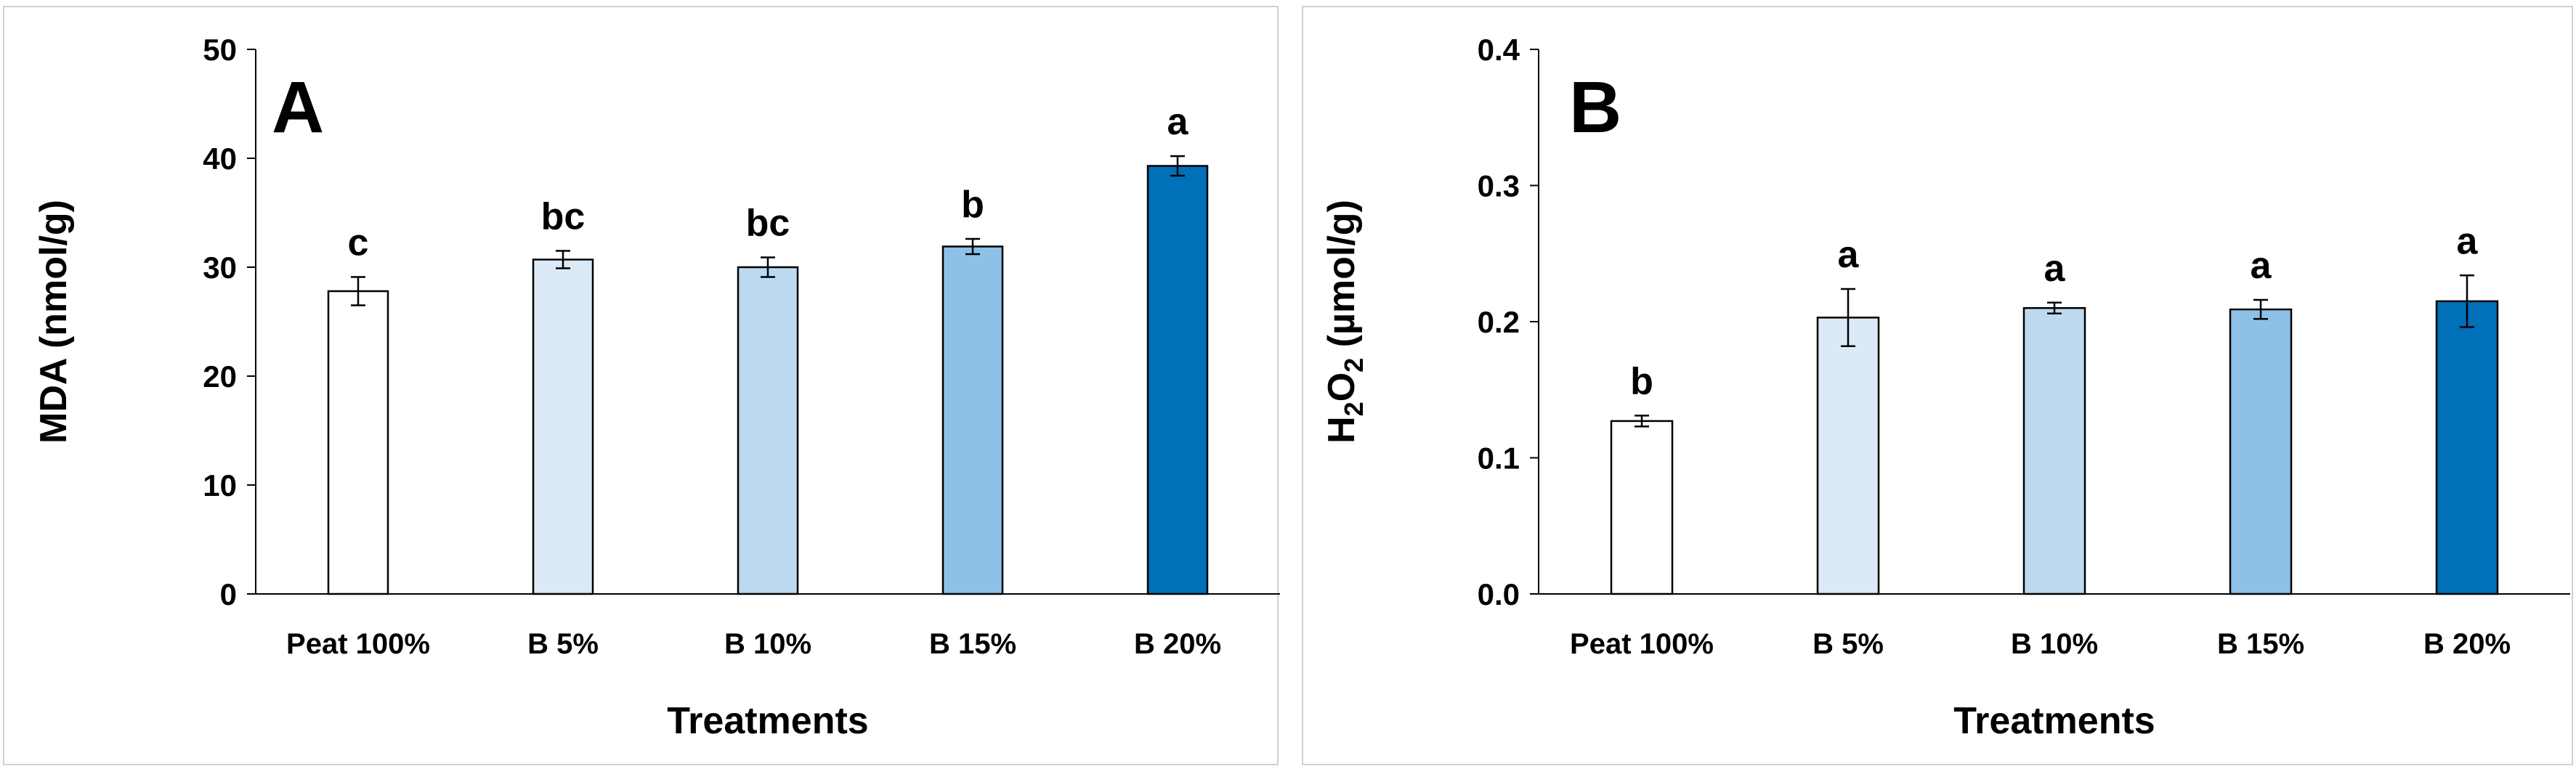  I want to click on significance-letter: c, so click(358, 243).